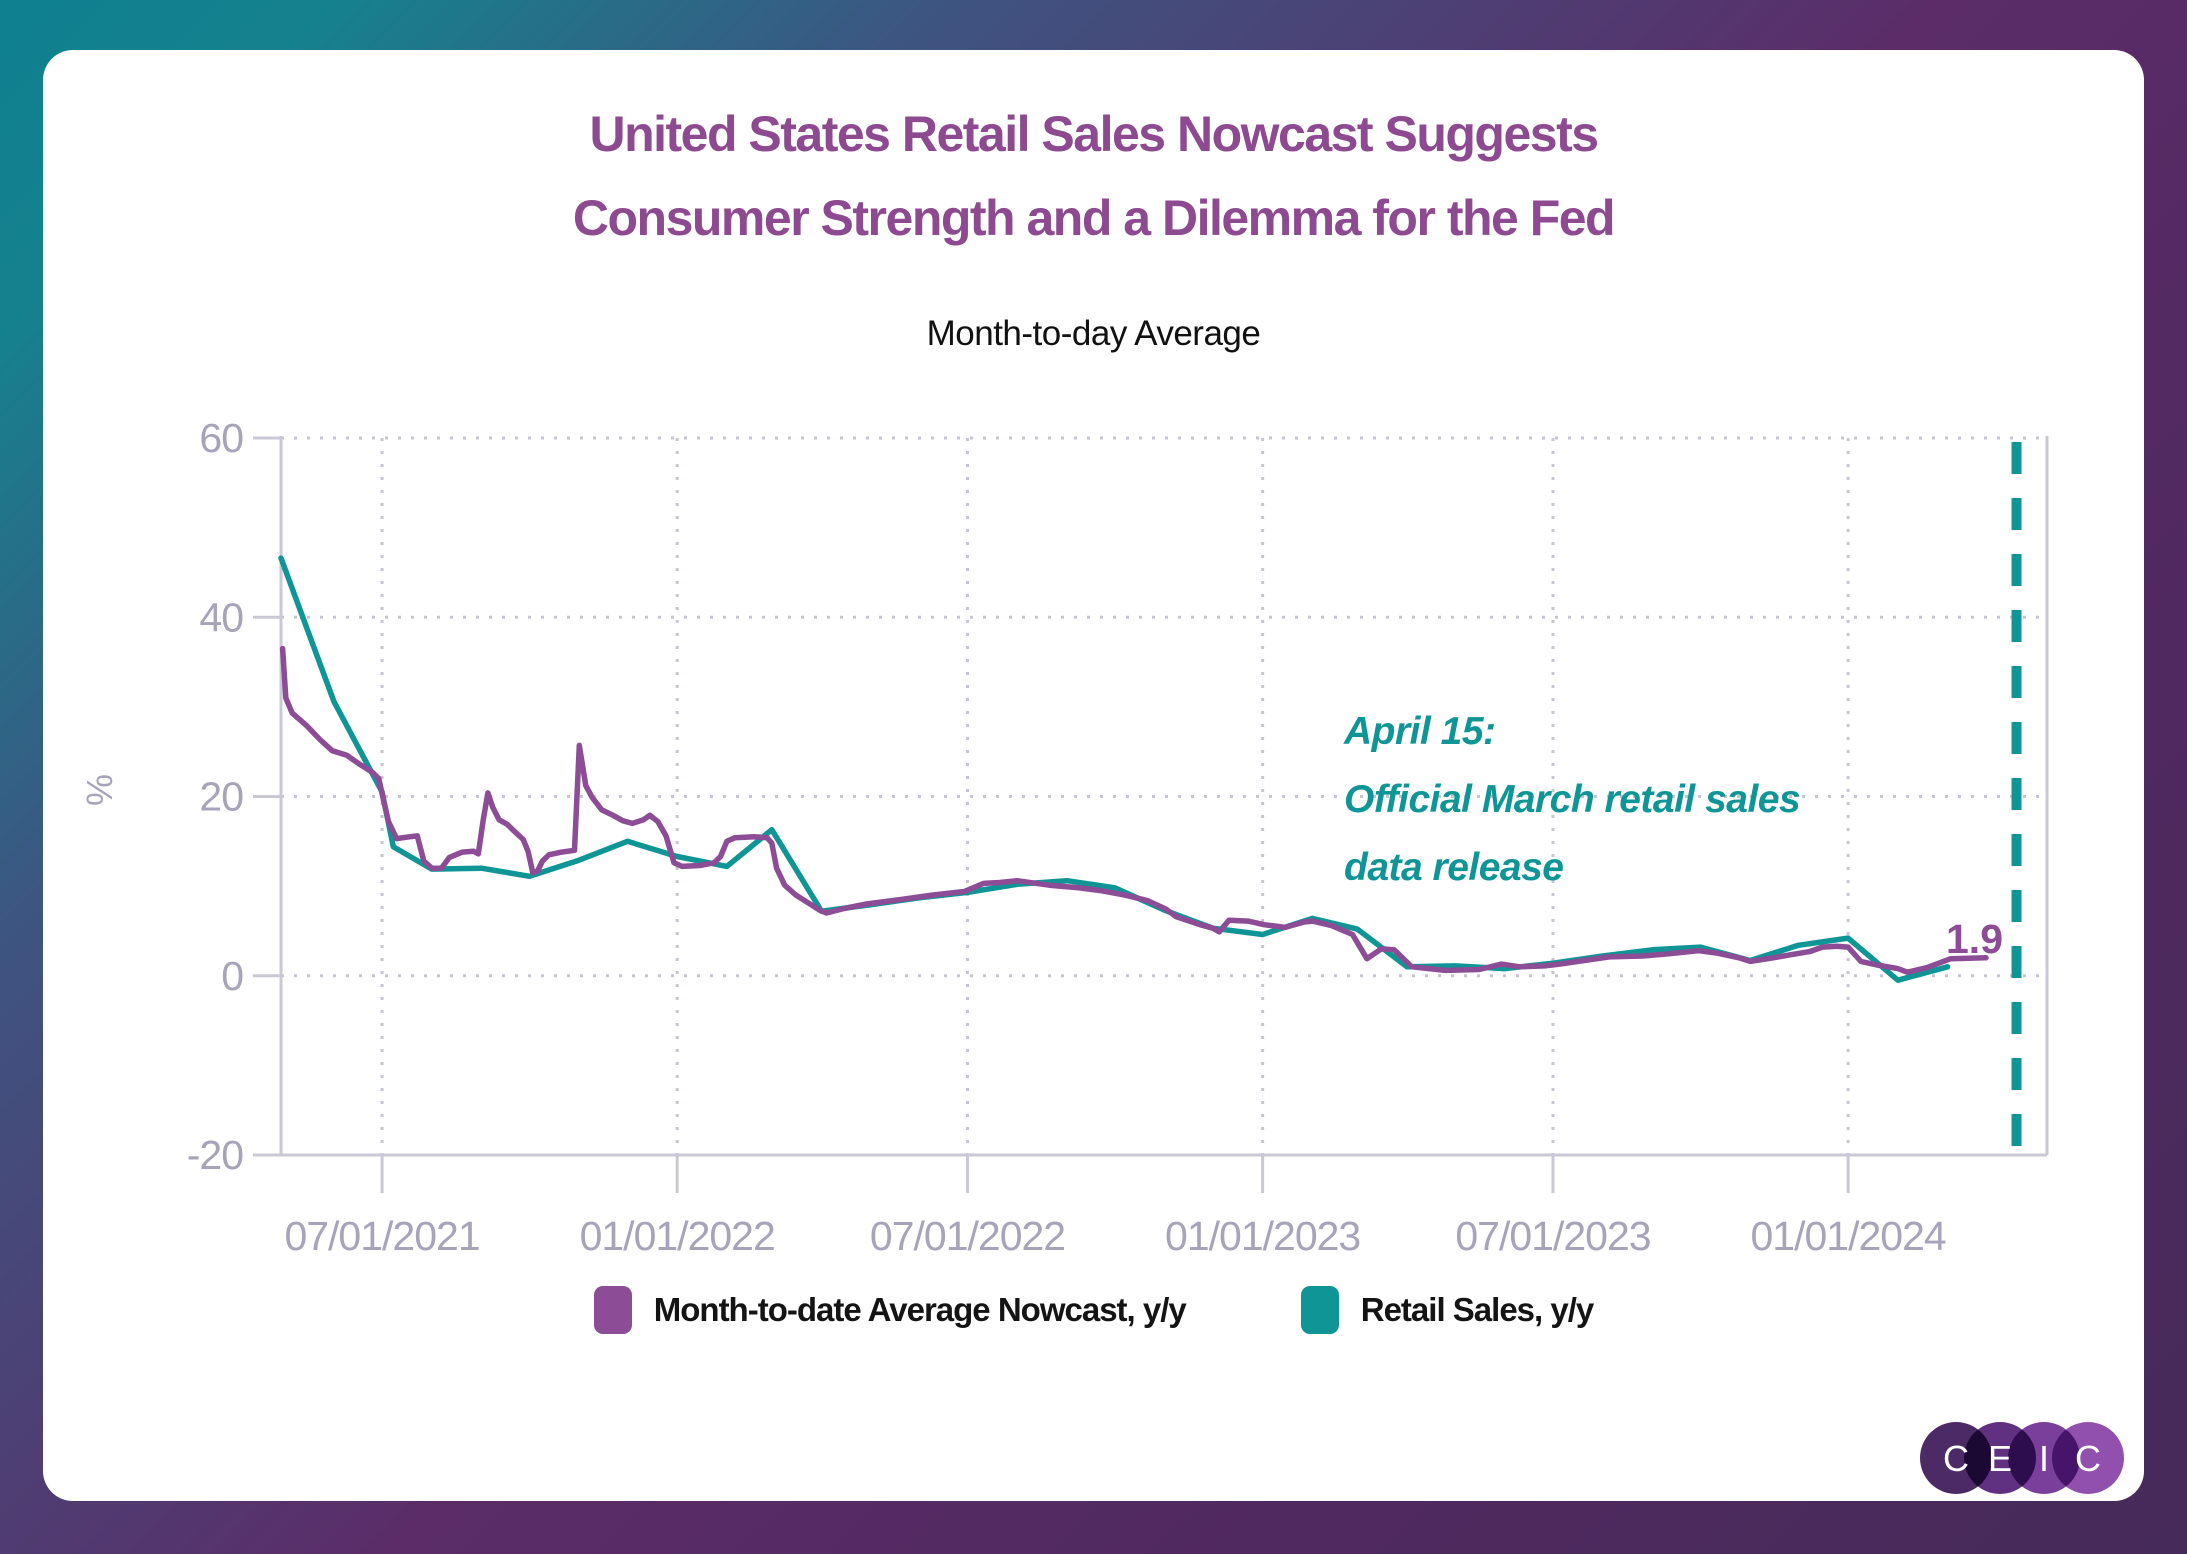 The width and height of the screenshot is (2187, 1554). I want to click on y-tick-label: 20, so click(221, 797).